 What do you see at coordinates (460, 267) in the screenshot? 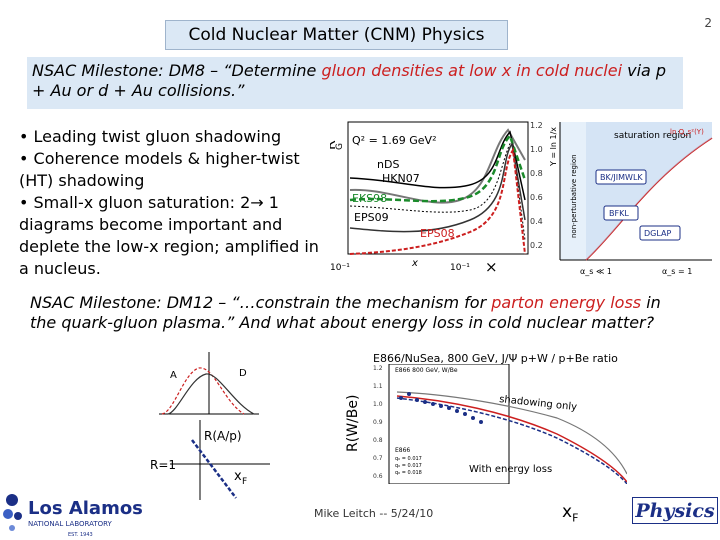
I see `x-tick-2: 10⁻¹` at bounding box center [460, 267].